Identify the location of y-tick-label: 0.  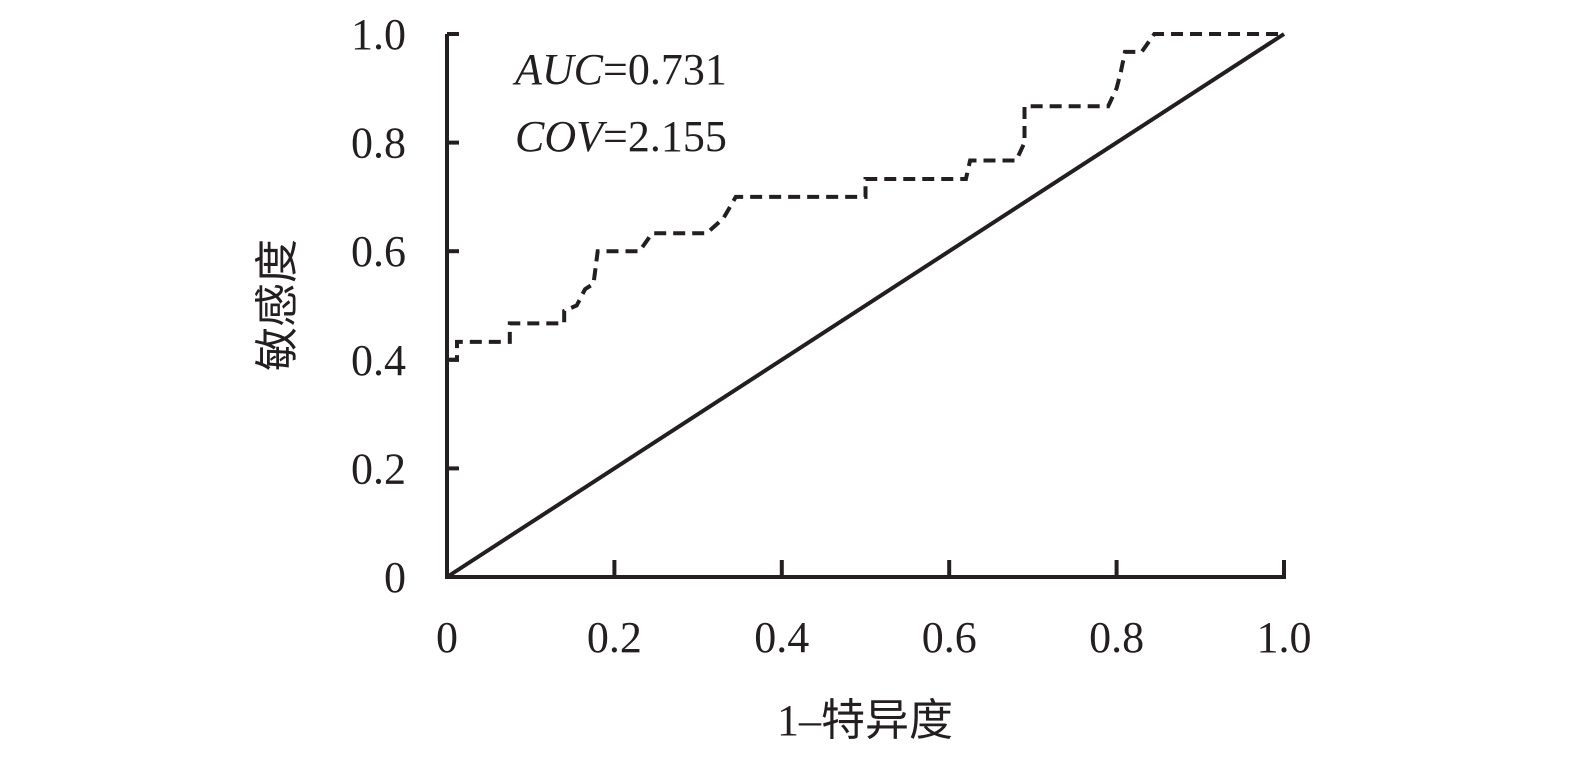
(395, 577).